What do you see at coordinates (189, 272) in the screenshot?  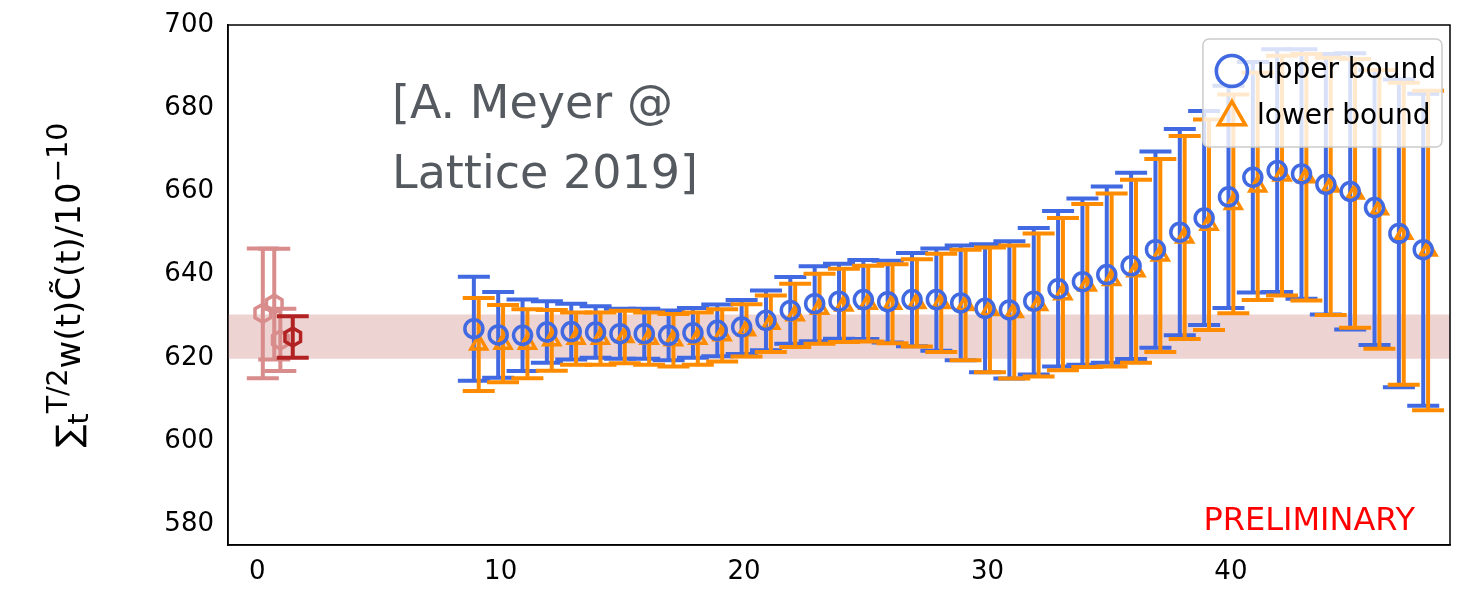 I see `y-tick-label: 640` at bounding box center [189, 272].